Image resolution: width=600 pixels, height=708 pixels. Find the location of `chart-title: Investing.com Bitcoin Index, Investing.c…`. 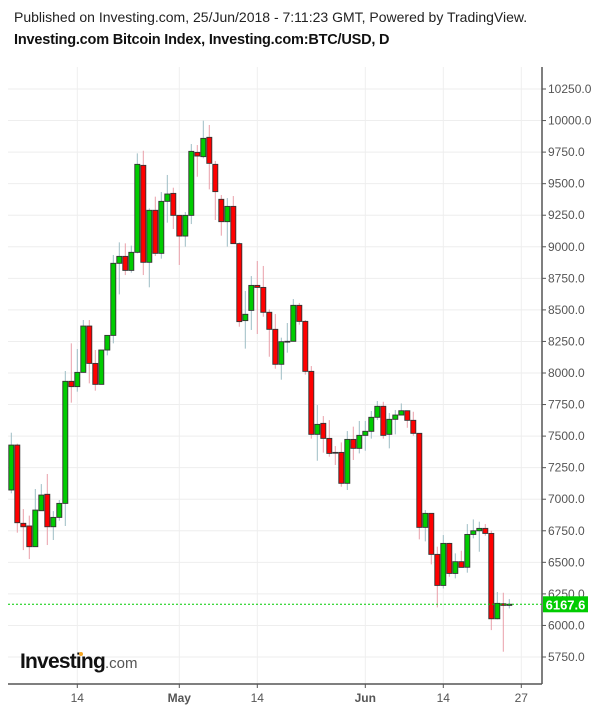

chart-title: Investing.com Bitcoin Index, Investing.c… is located at coordinates (202, 40).